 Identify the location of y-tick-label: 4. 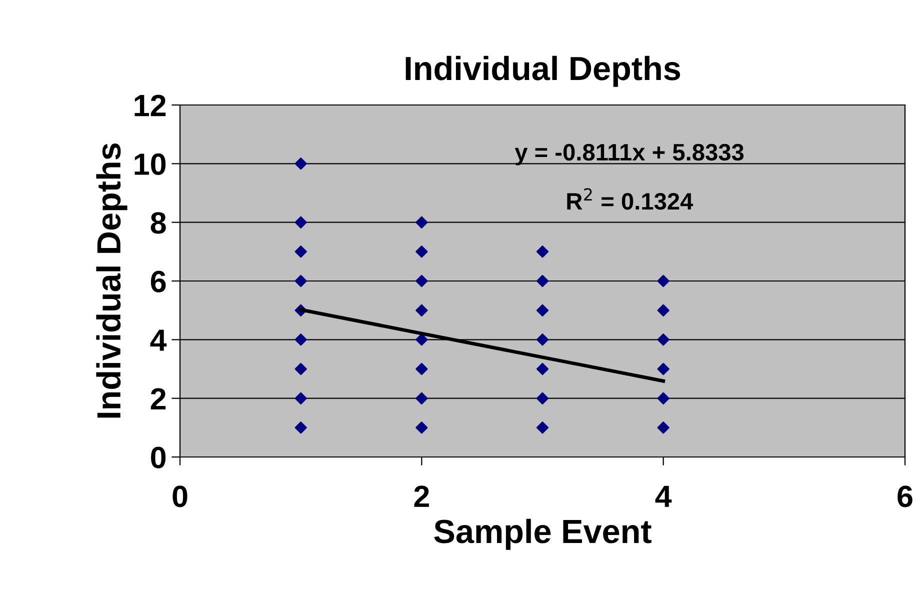
(158, 340).